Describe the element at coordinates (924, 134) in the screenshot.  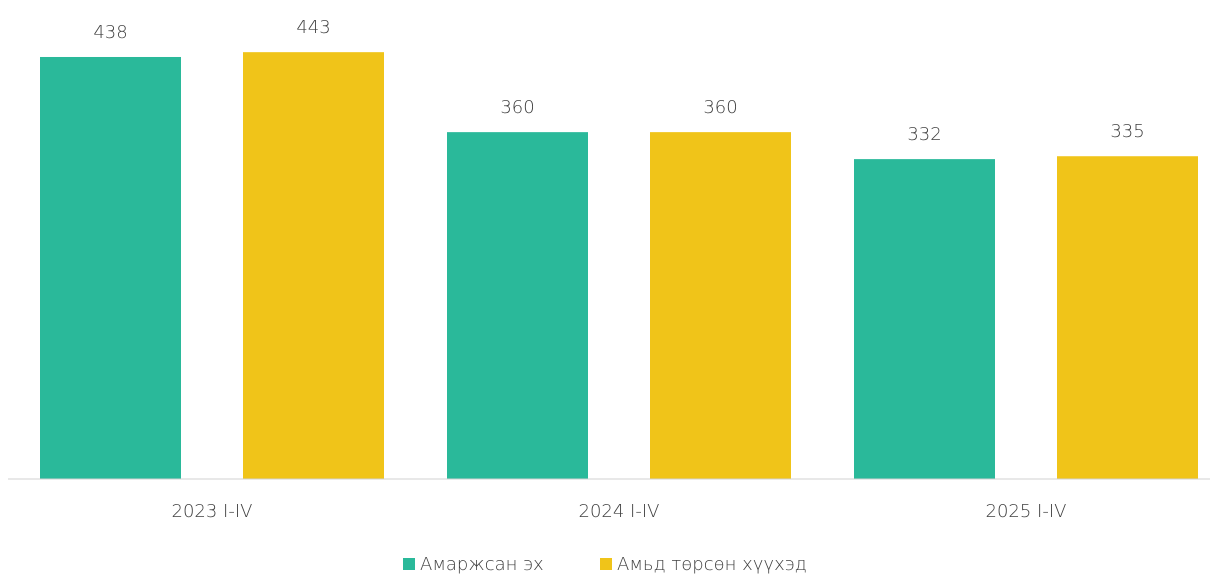
I see `data-label: 332` at that location.